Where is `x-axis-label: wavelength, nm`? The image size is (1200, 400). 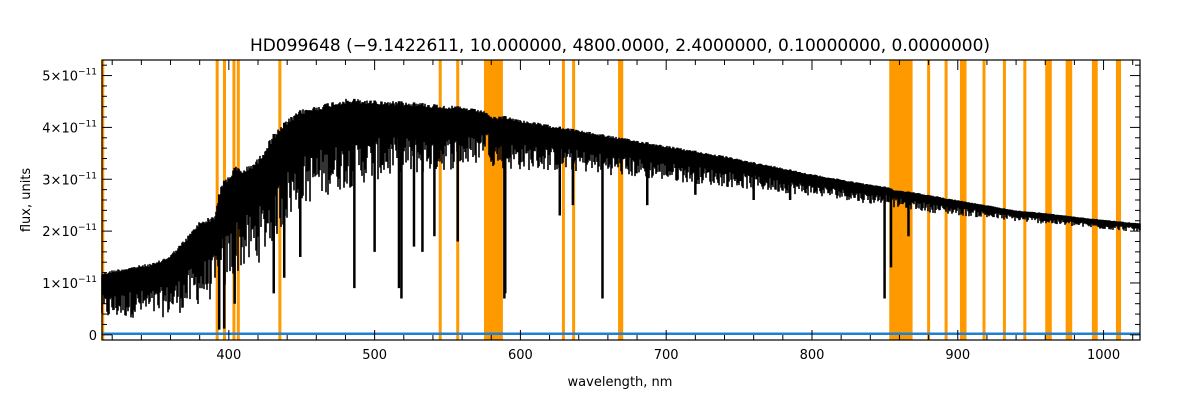
x-axis-label: wavelength, nm is located at coordinates (620, 382).